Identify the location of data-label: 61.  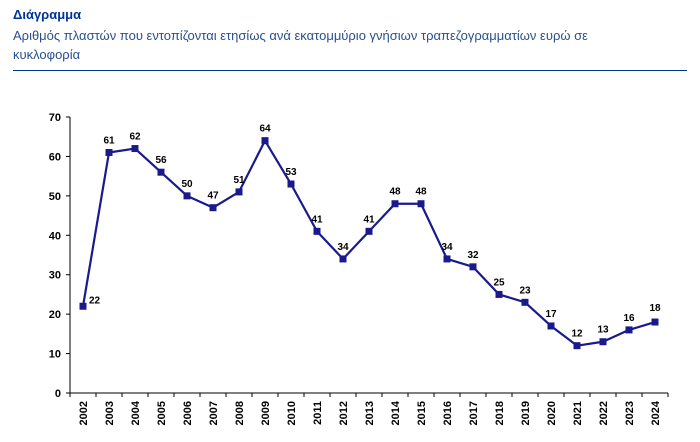
(109, 140).